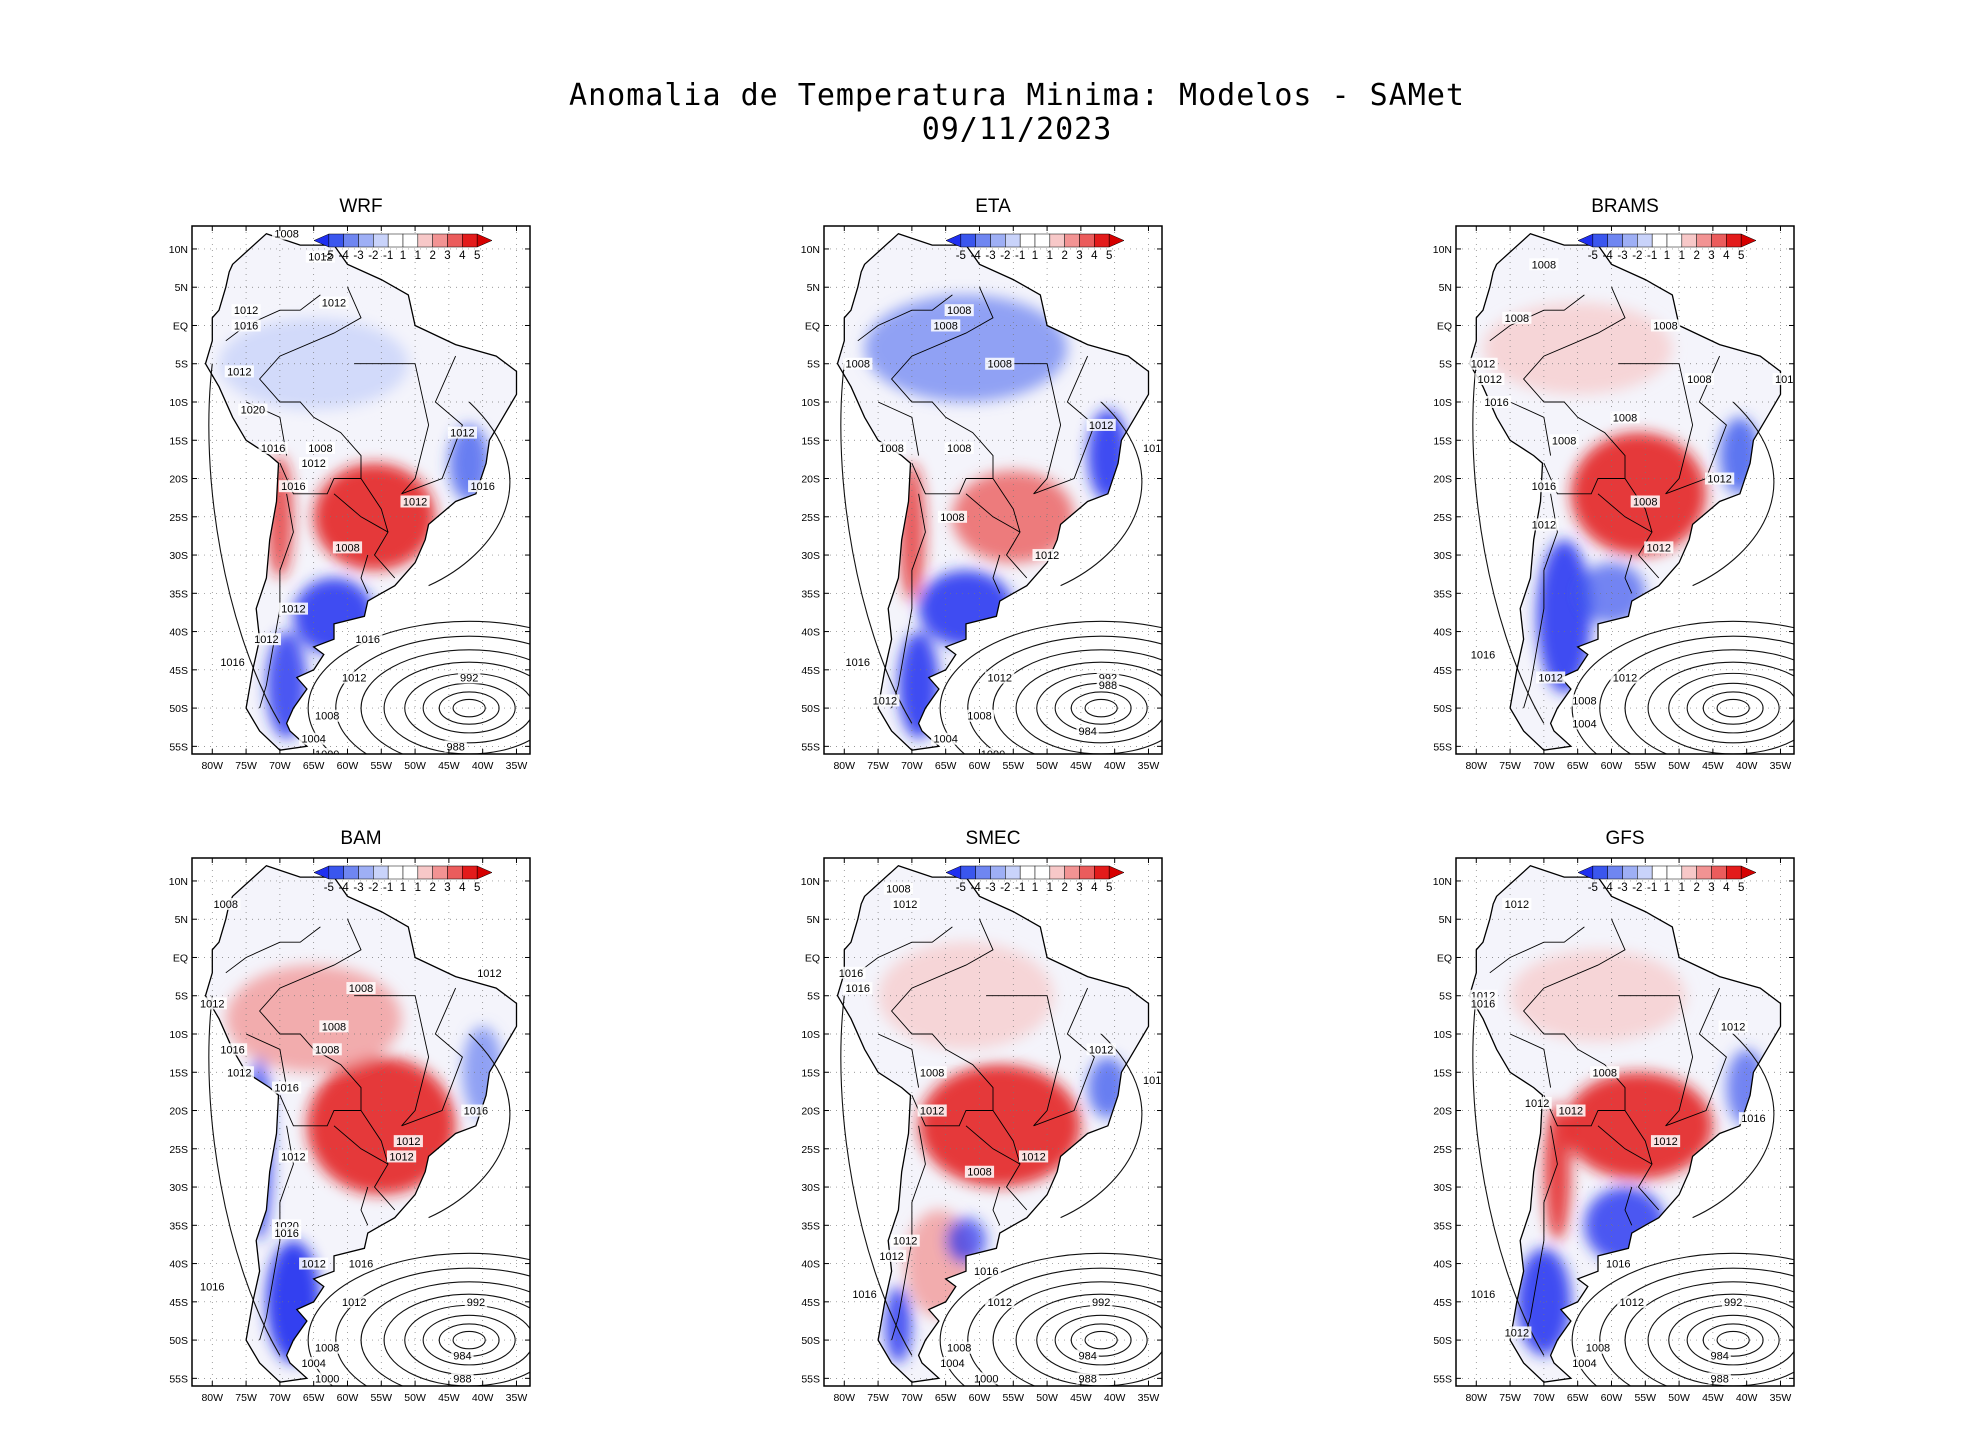 The image size is (1964, 1436). What do you see at coordinates (477, 256) in the screenshot?
I see `colorbar-label: 5` at bounding box center [477, 256].